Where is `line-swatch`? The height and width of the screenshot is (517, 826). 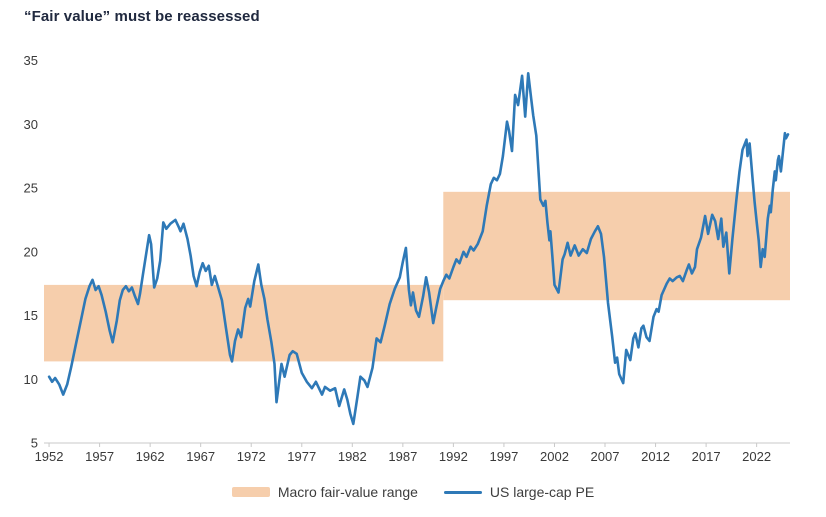 line-swatch is located at coordinates (462, 492).